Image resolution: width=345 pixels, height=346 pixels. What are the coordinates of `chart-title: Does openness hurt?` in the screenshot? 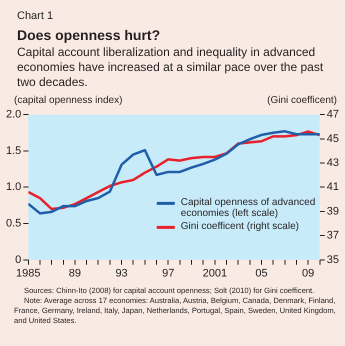 It's located at (89, 35).